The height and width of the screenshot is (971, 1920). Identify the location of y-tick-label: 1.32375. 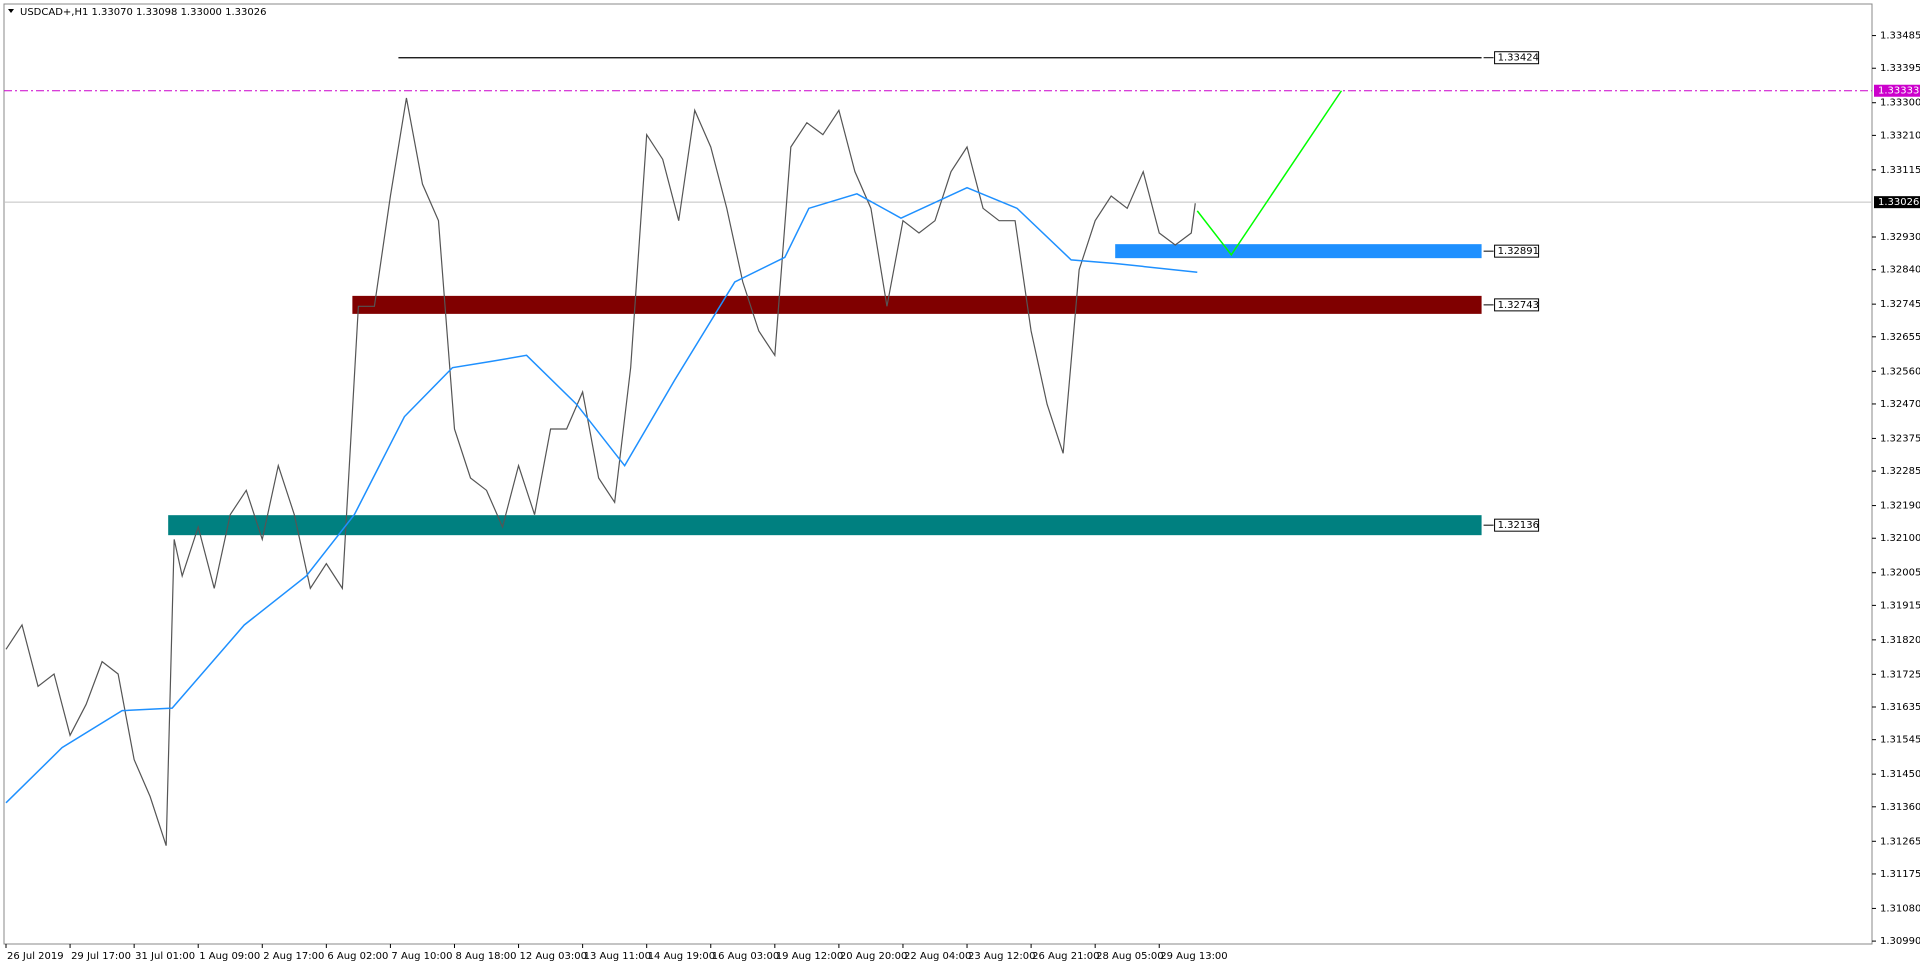
(1900, 438).